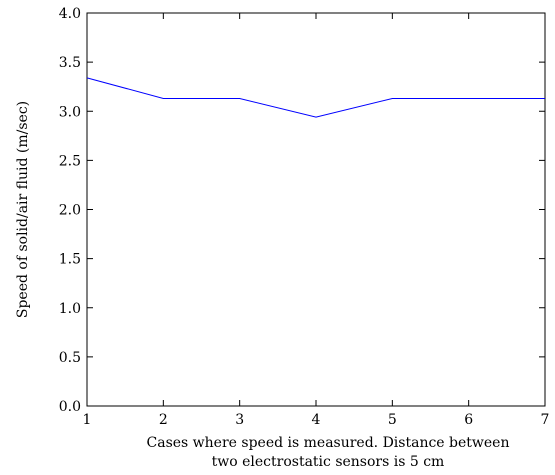 This screenshot has width=555, height=475. What do you see at coordinates (163, 420) in the screenshot?
I see `x-tick-label: 2` at bounding box center [163, 420].